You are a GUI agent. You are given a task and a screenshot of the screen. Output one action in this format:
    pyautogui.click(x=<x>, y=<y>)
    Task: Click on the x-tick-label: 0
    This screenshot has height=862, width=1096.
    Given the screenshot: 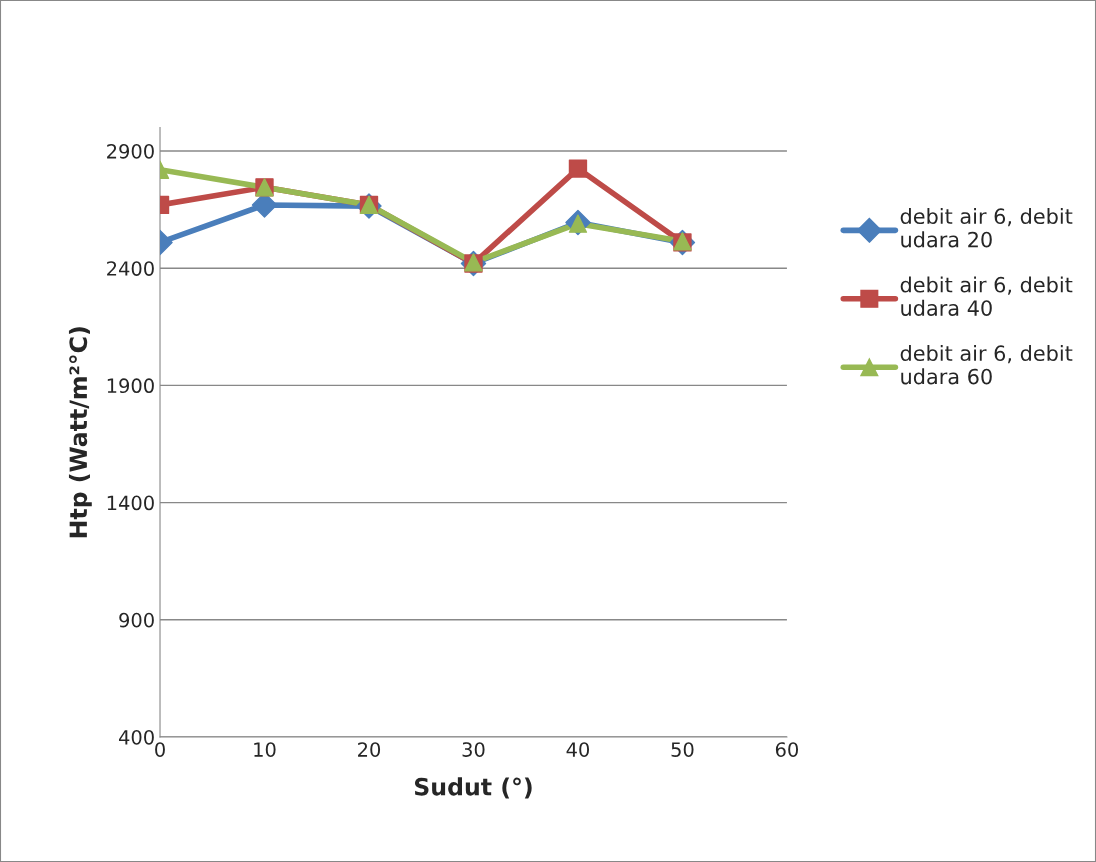 What is the action you would take?
    pyautogui.click(x=160, y=749)
    